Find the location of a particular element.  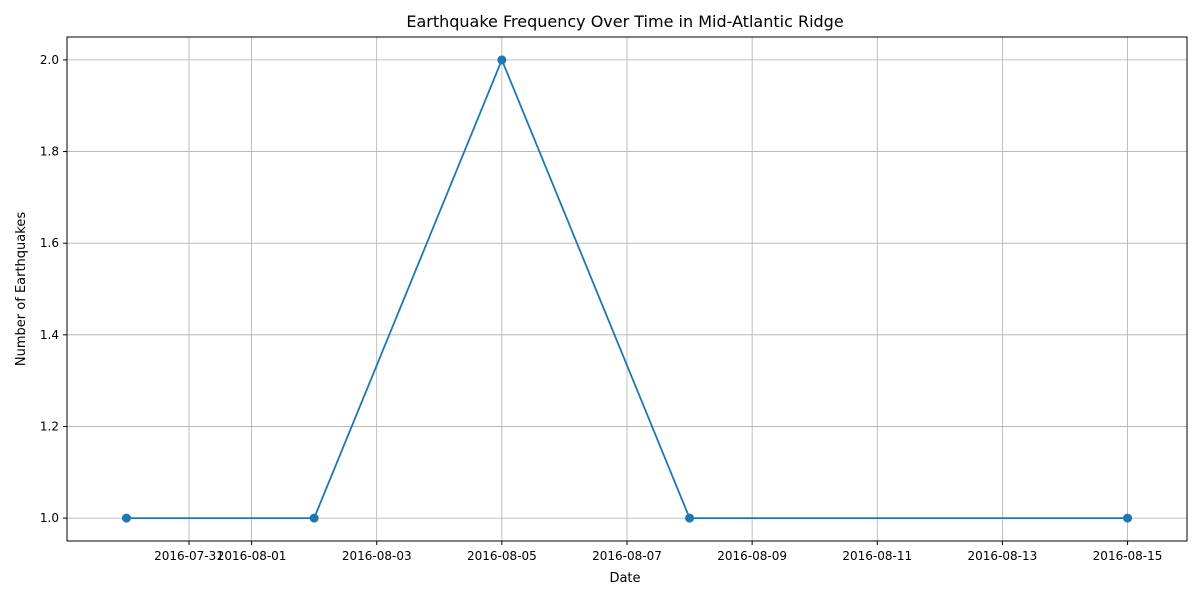

x-tick-label: 2016-08-05 is located at coordinates (502, 556).